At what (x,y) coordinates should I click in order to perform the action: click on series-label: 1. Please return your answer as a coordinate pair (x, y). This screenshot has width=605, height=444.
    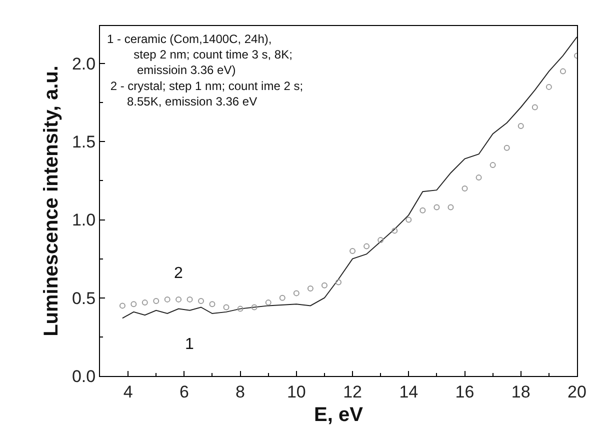
    Looking at the image, I should click on (189, 344).